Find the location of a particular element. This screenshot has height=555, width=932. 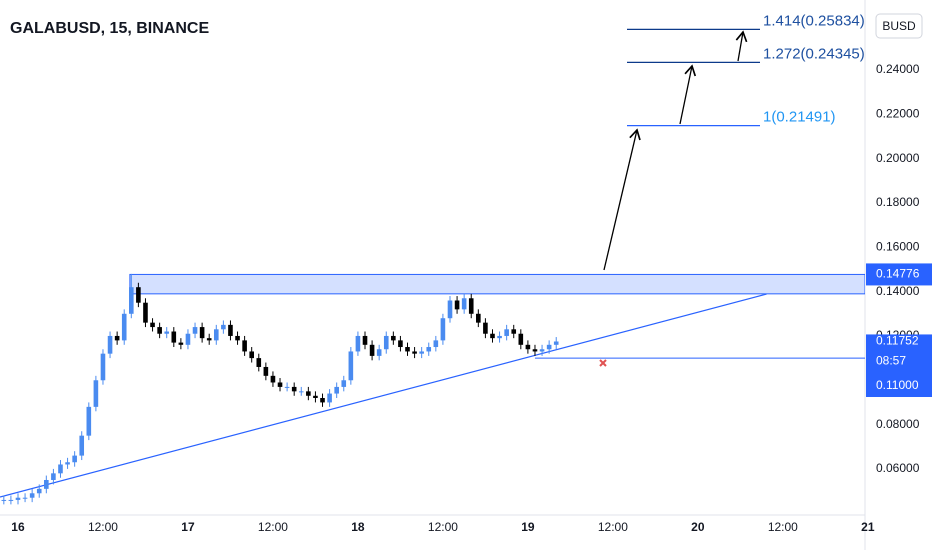

x-tick-label: 18 is located at coordinates (358, 527).